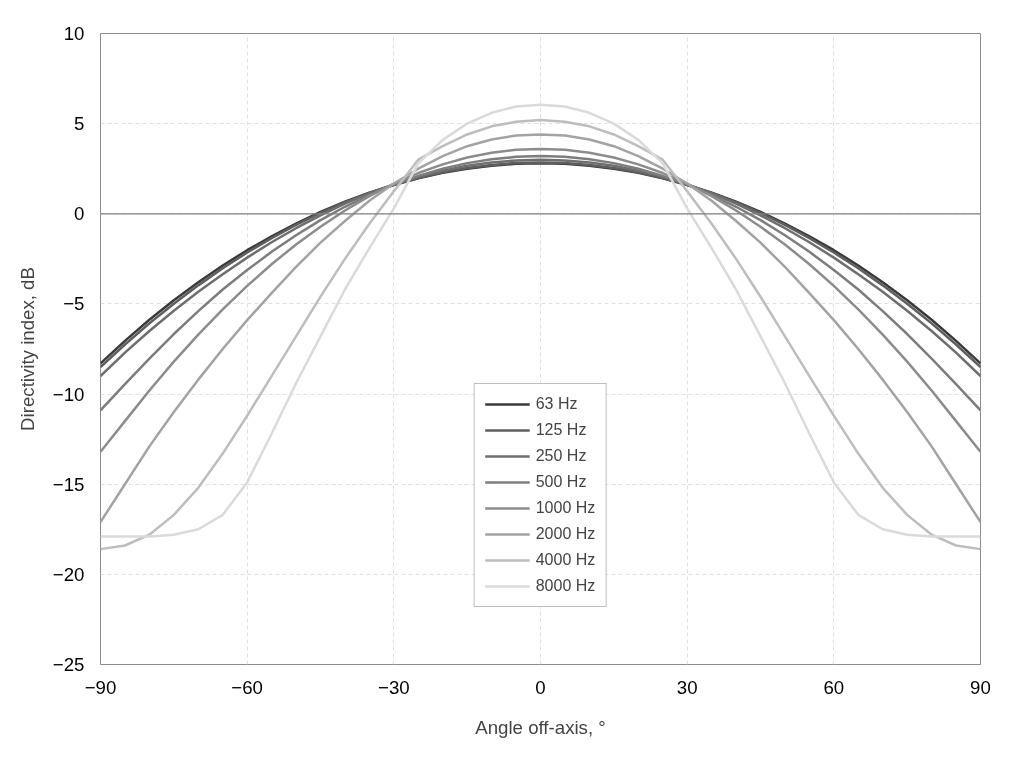 The height and width of the screenshot is (764, 1015). What do you see at coordinates (561, 482) in the screenshot?
I see `legend-label: 500 Hz` at bounding box center [561, 482].